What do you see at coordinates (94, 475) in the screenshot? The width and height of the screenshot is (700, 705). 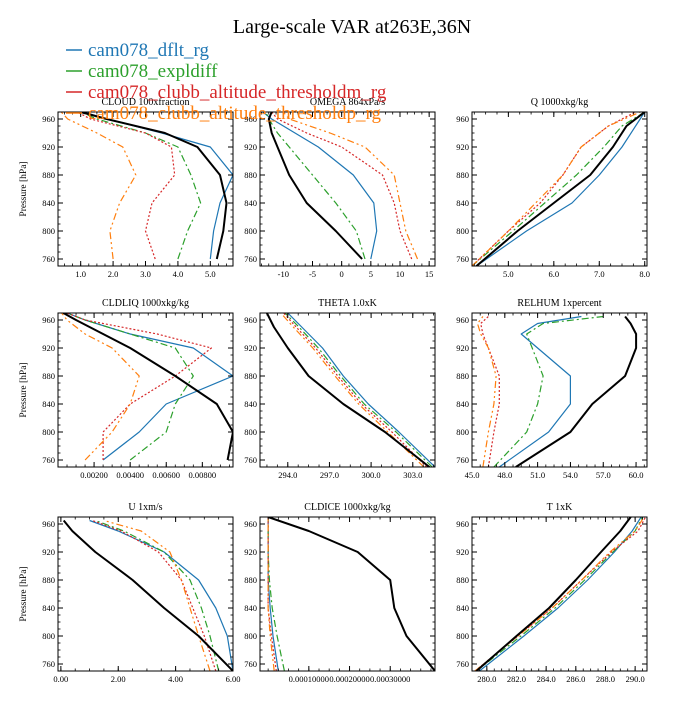 I see `x-tick-label: 0.00200` at bounding box center [94, 475].